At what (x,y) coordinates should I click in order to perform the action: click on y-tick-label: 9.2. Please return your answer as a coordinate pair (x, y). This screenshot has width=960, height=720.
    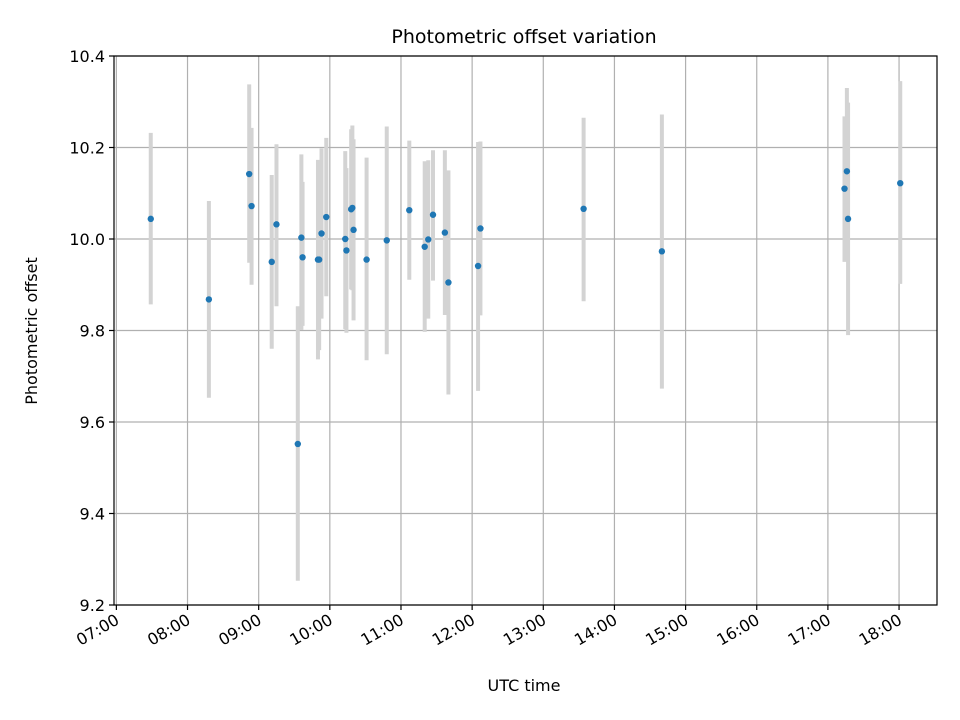
    Looking at the image, I should click on (92, 605).